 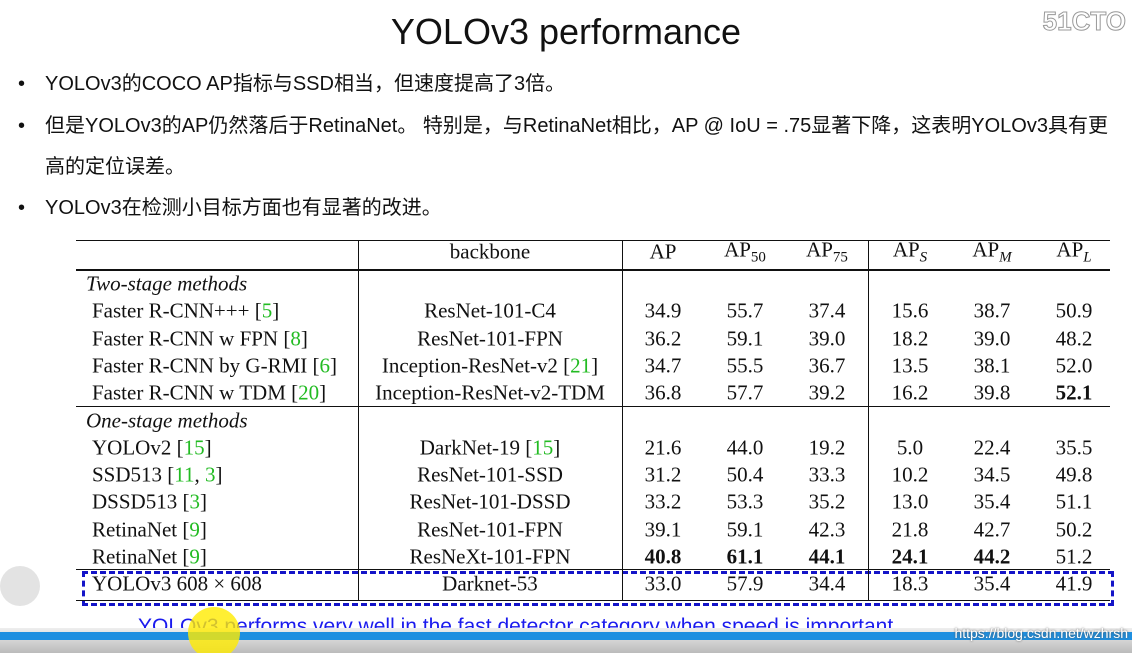 I want to click on value-cell: 10.2, so click(x=910, y=474).